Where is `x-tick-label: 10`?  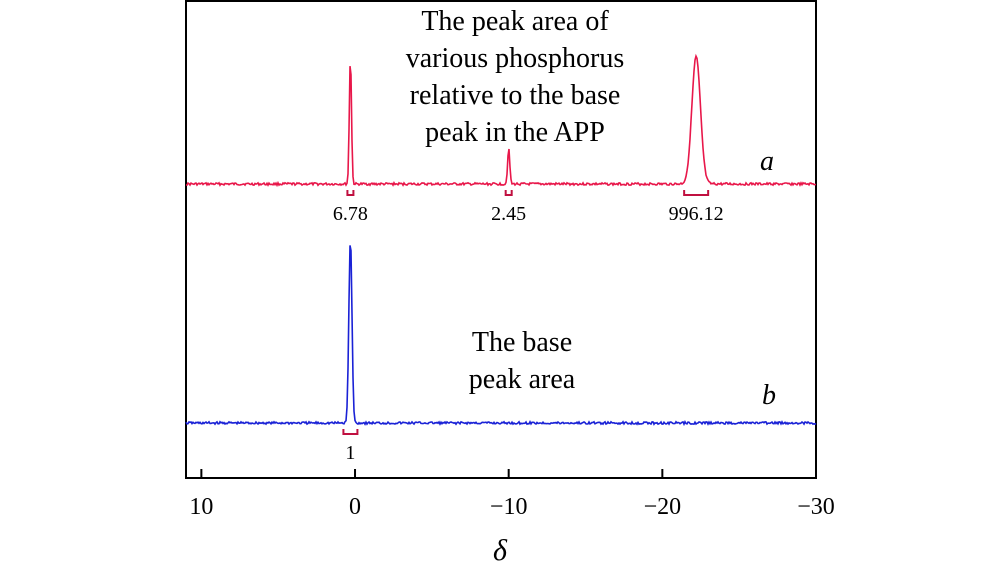
x-tick-label: 10 is located at coordinates (201, 507).